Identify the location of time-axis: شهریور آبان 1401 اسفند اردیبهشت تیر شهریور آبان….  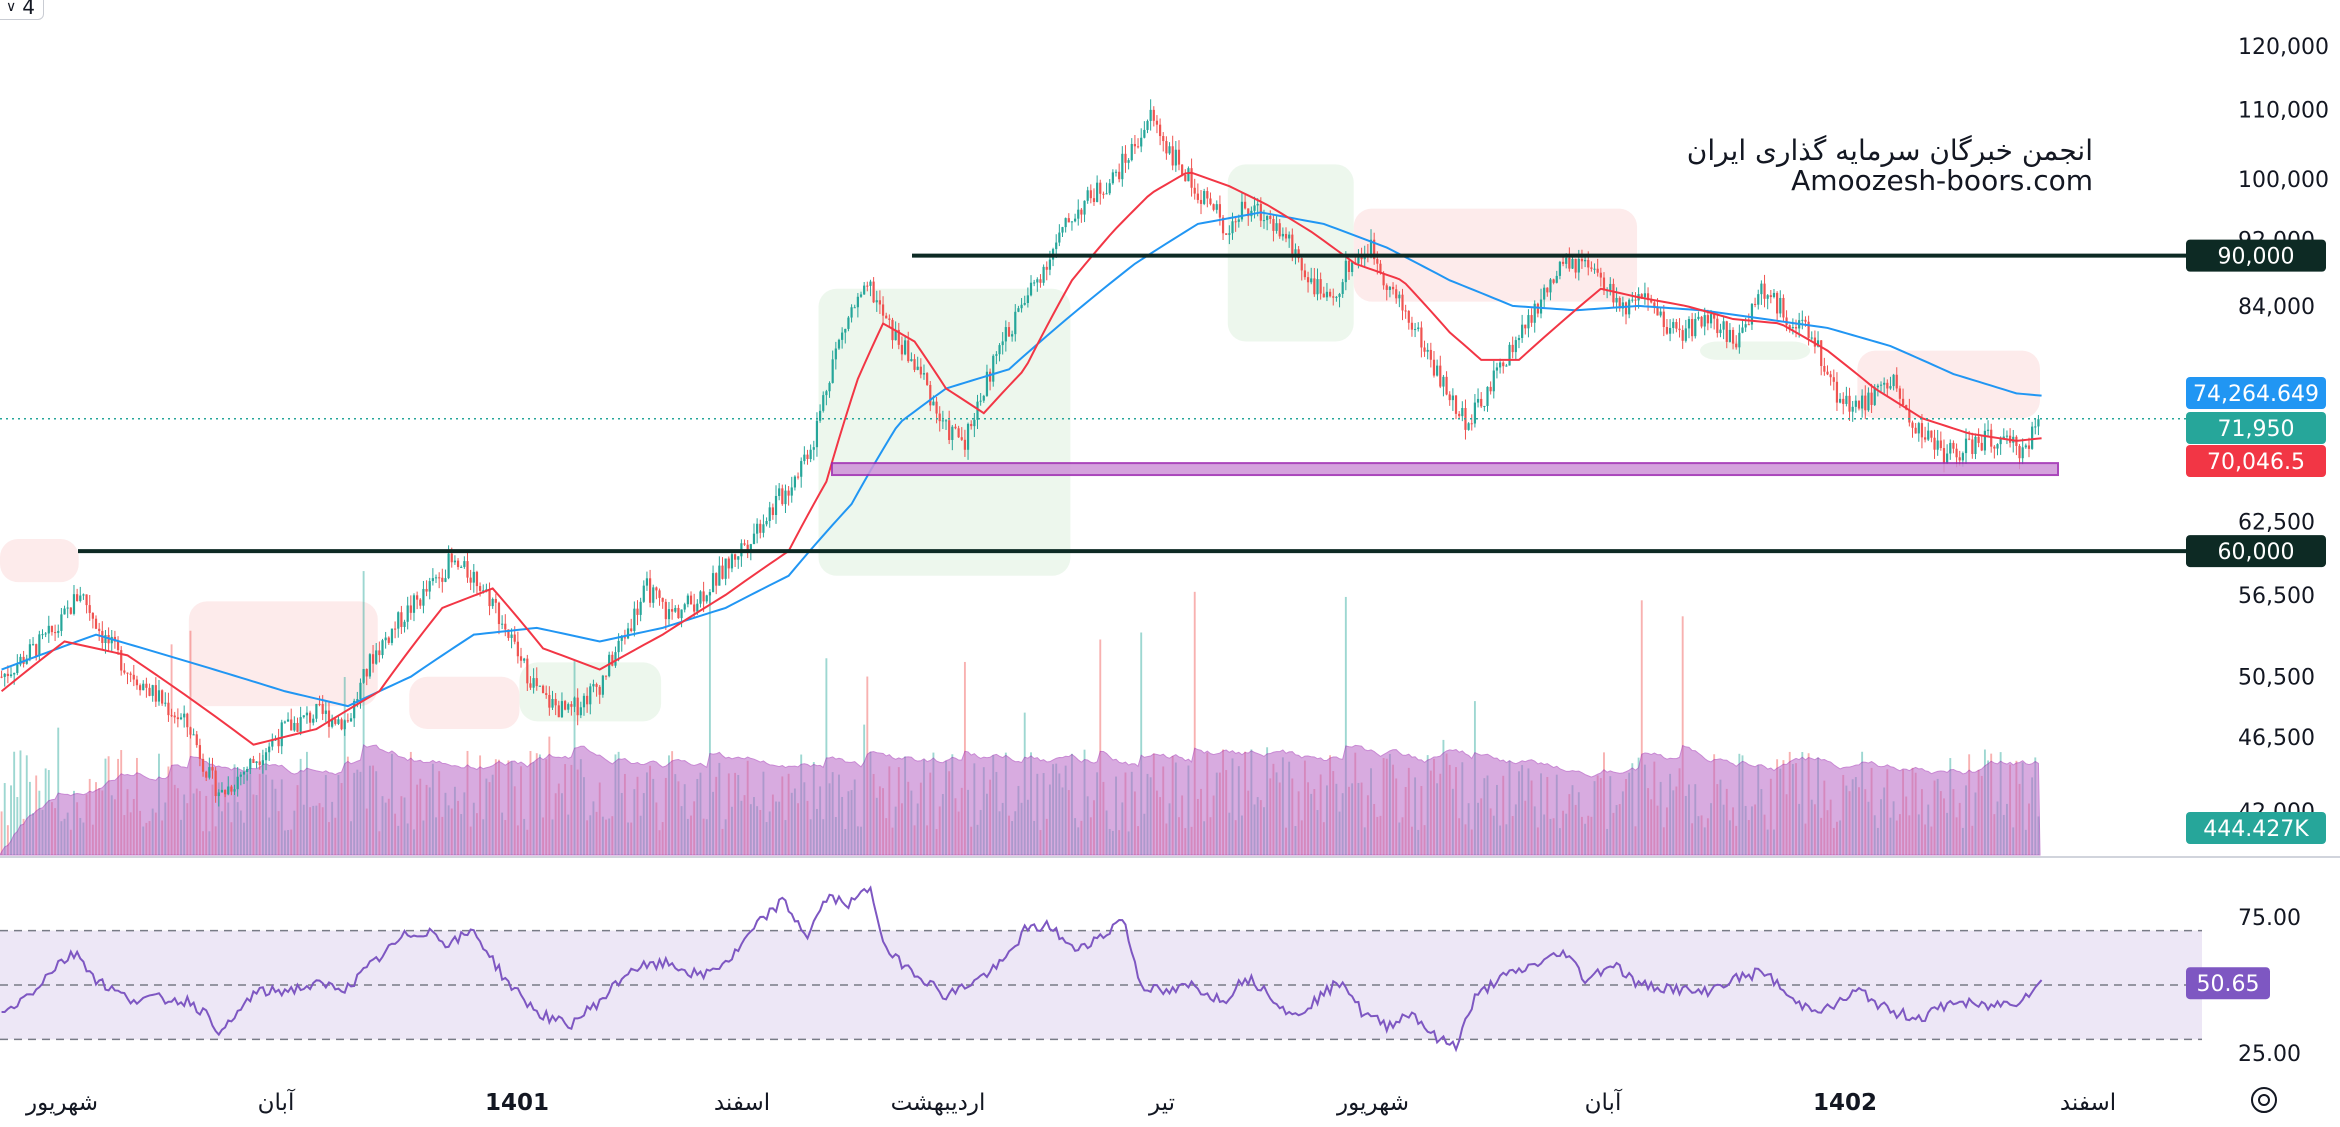
(1070, 1102).